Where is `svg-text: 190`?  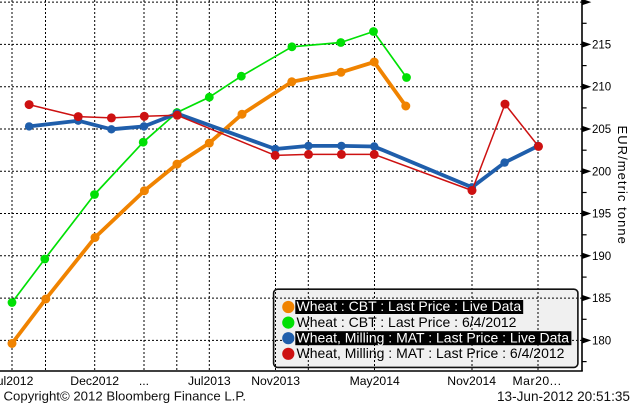
svg-text: 190 is located at coordinates (601, 257).